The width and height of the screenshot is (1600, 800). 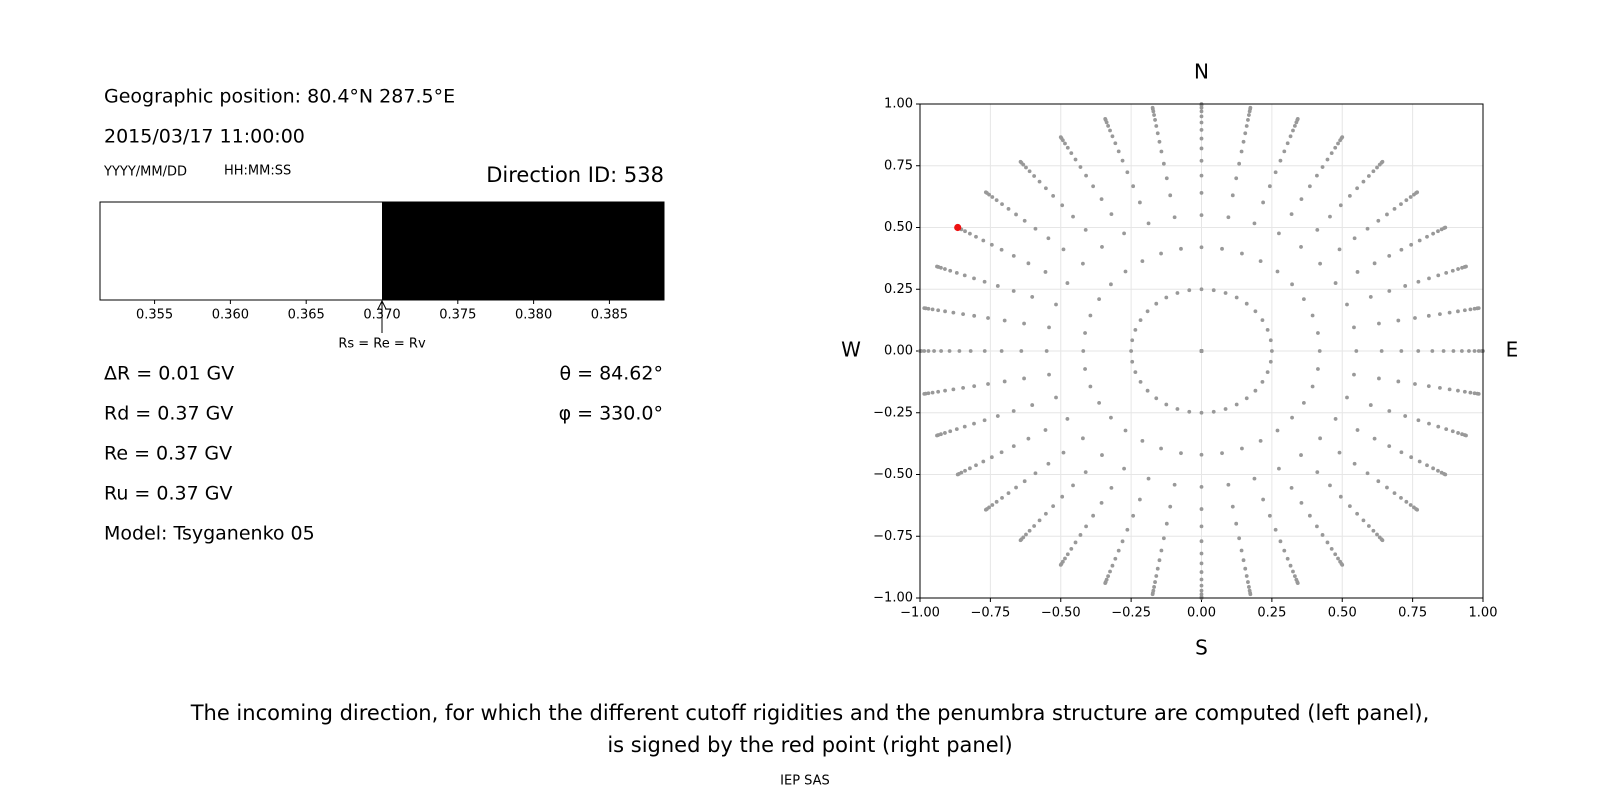 What do you see at coordinates (1131, 613) in the screenshot?
I see `x-tick-label: −0.25` at bounding box center [1131, 613].